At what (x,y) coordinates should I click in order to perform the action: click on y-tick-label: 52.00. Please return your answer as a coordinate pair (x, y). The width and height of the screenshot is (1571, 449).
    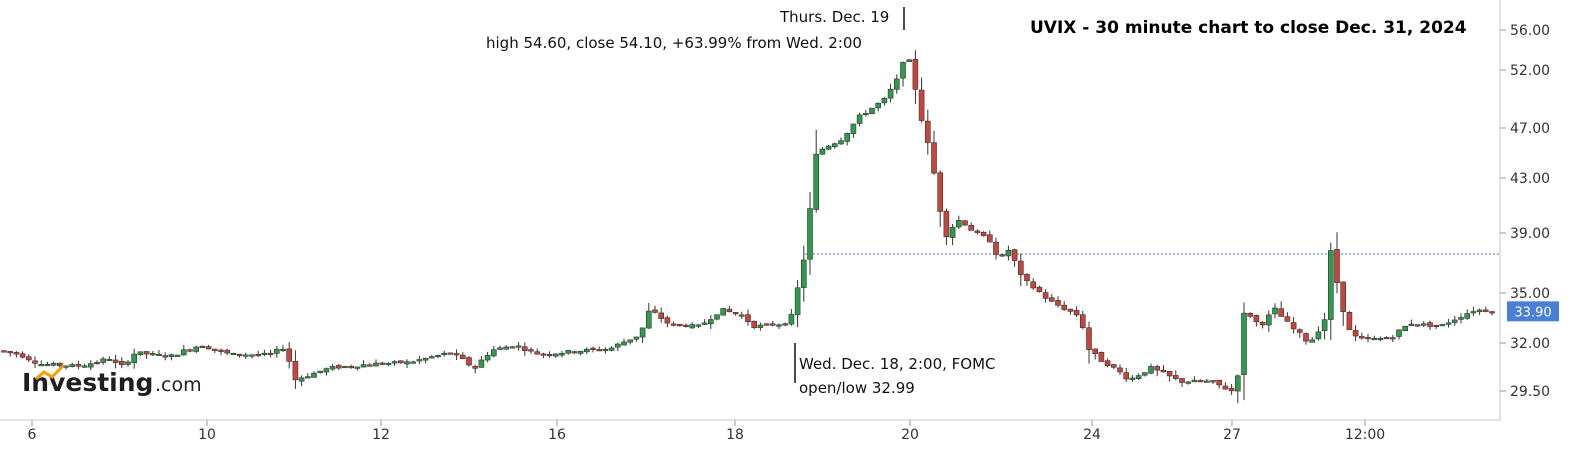
    Looking at the image, I should click on (1530, 71).